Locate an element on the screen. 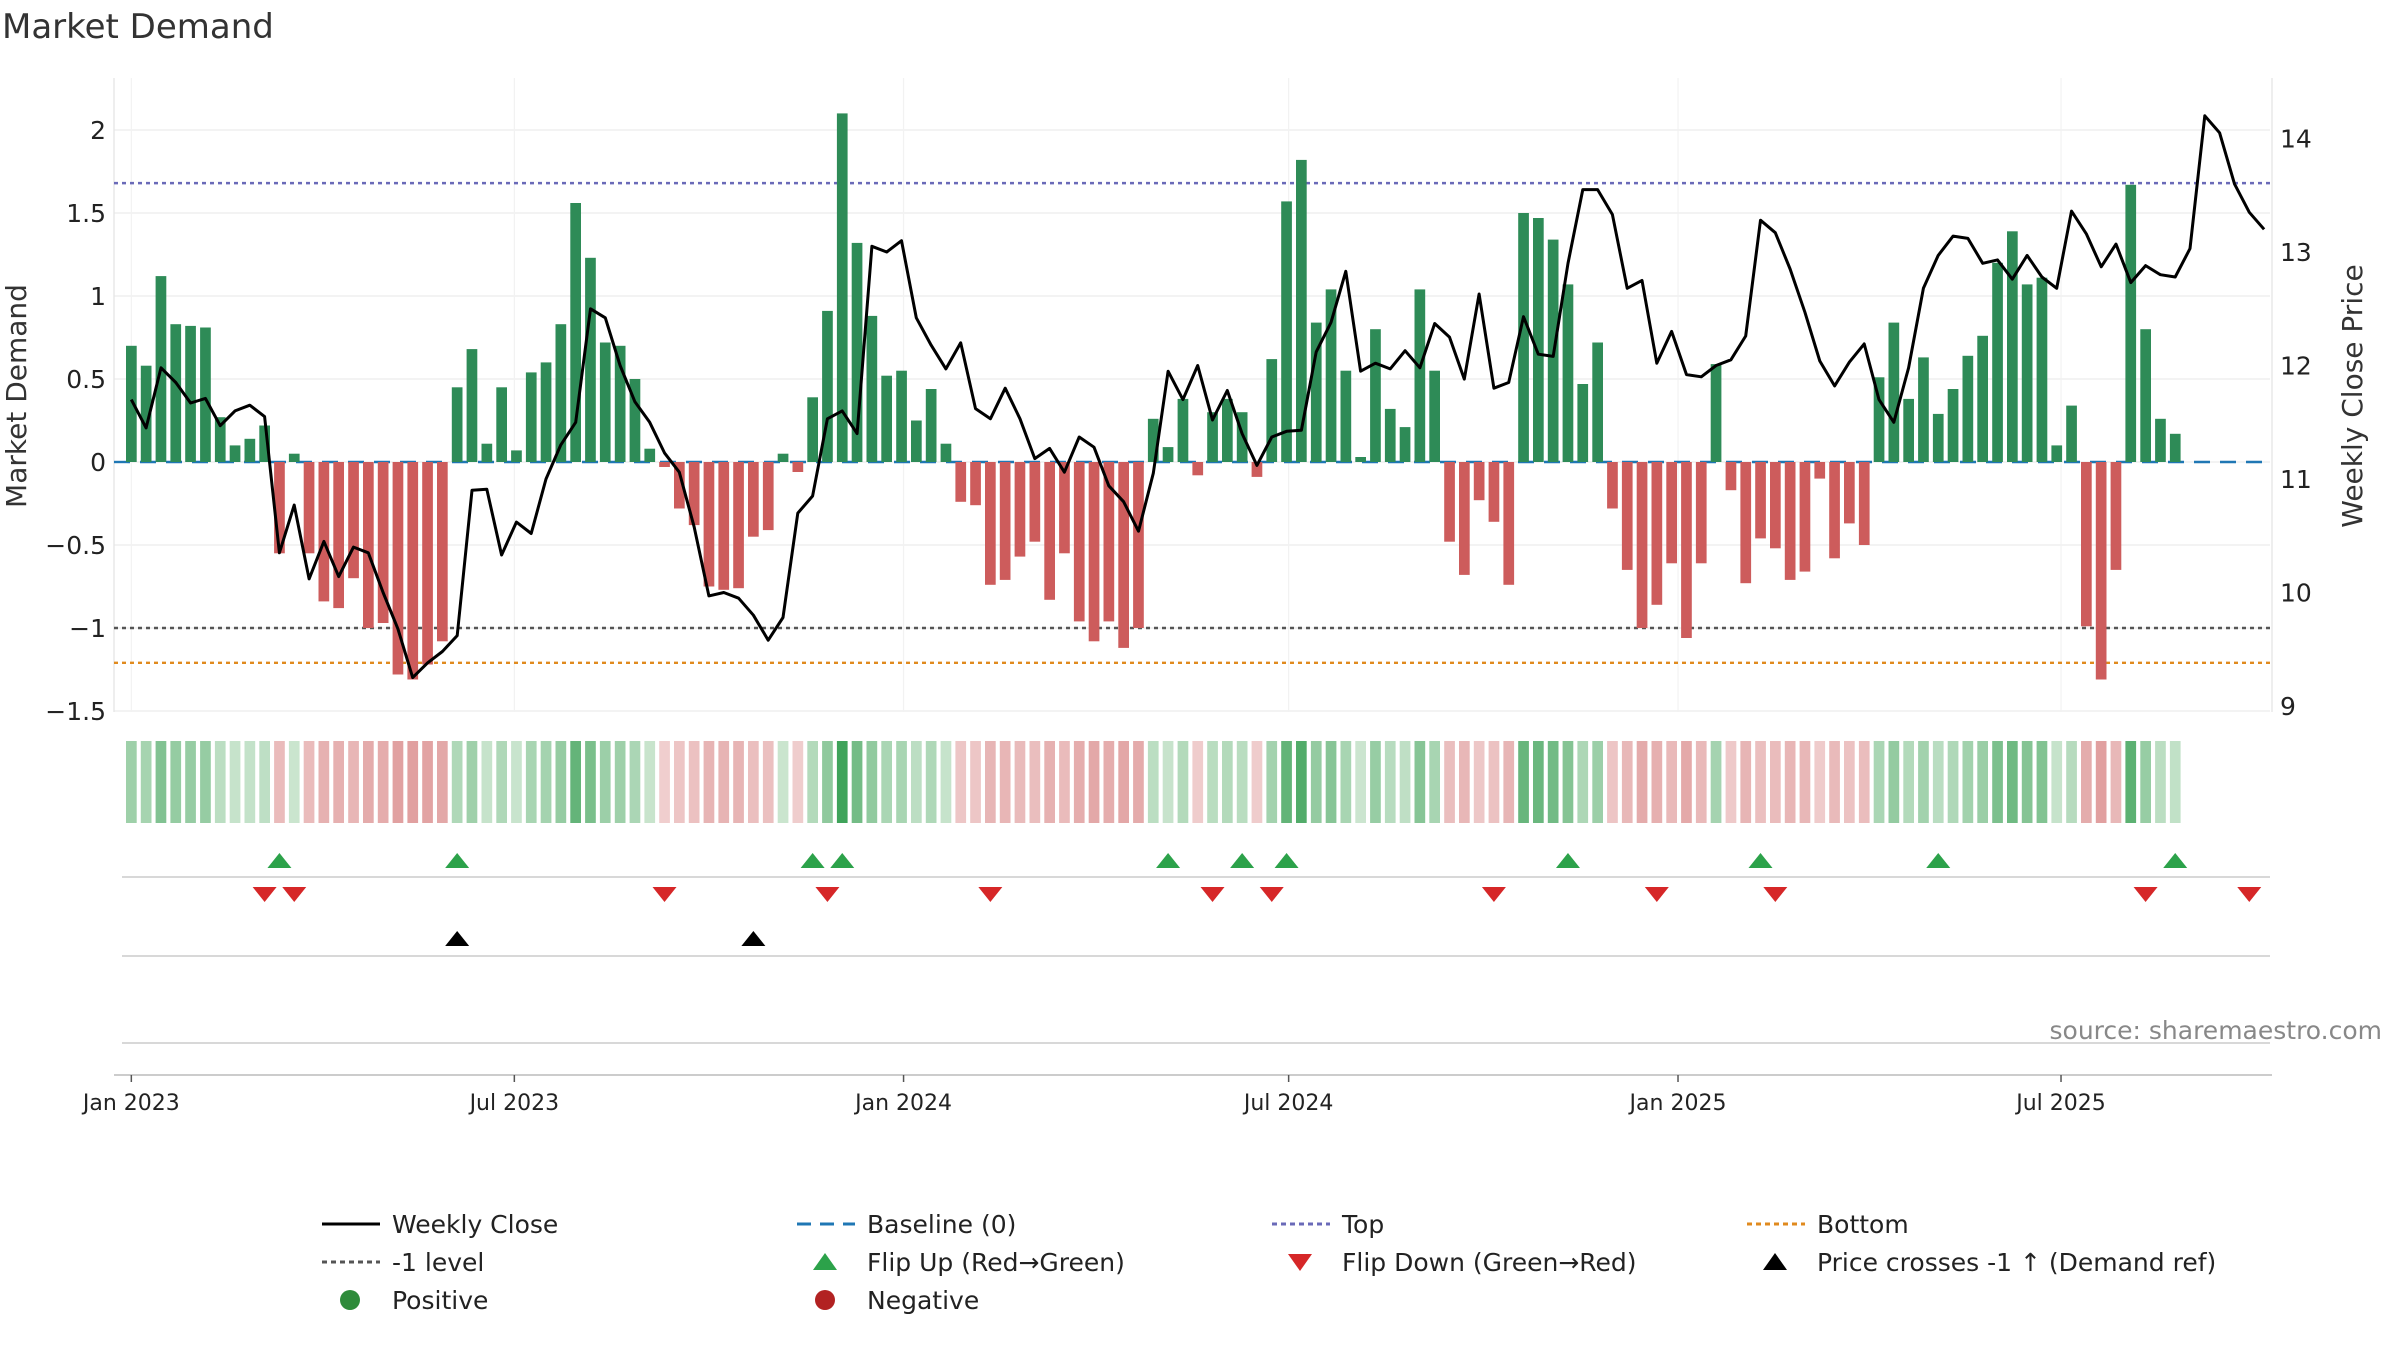 The image size is (2400, 1350). legend-entry-7: Price crosses -1 ↑ (Demand ref) is located at coordinates (1989, 1262).